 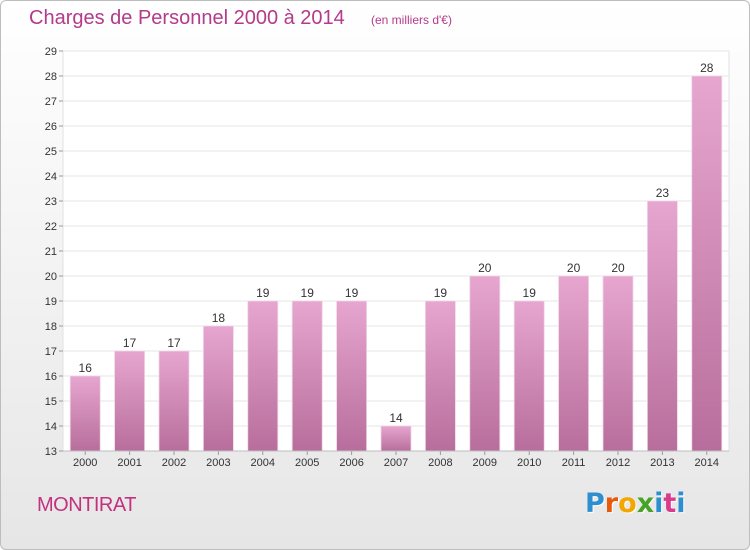 I want to click on data-label: 28, so click(x=707, y=68).